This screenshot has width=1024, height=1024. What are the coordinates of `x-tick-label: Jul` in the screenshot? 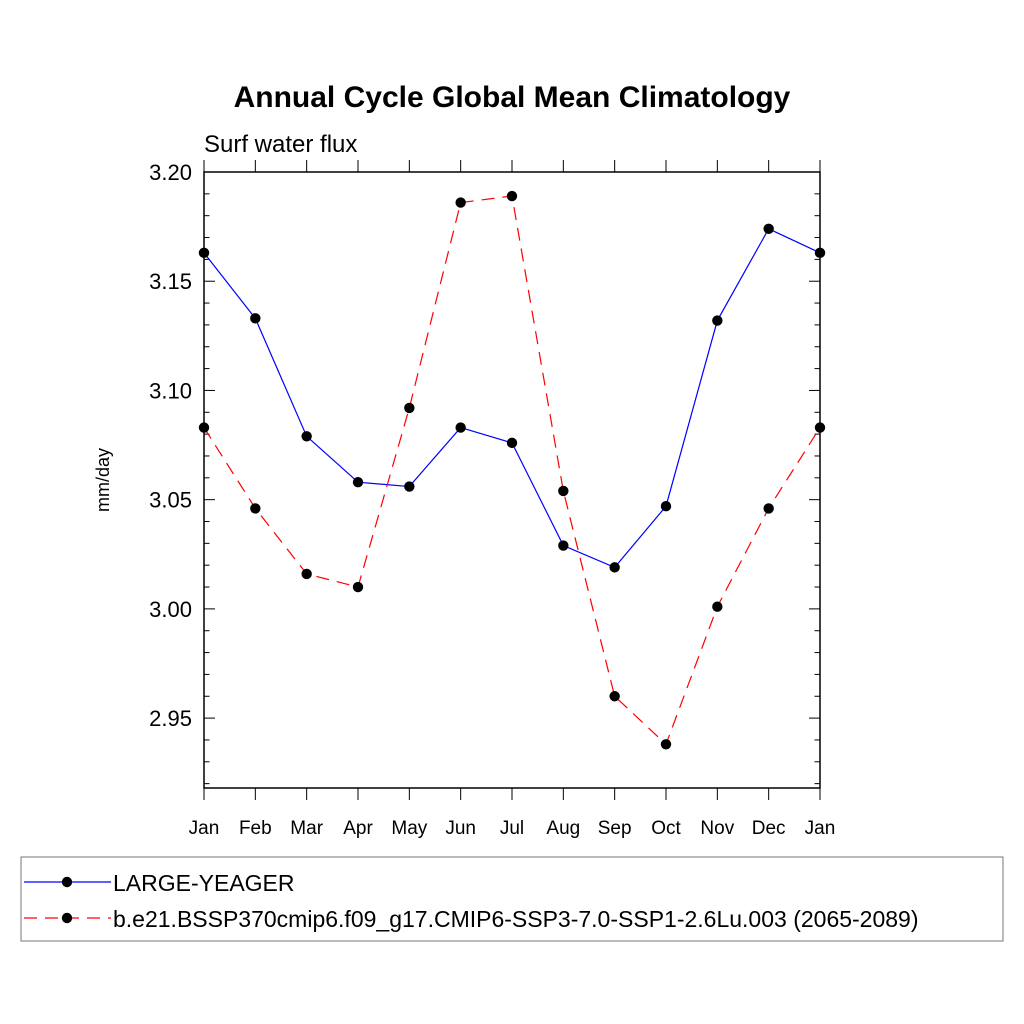 It's located at (512, 828).